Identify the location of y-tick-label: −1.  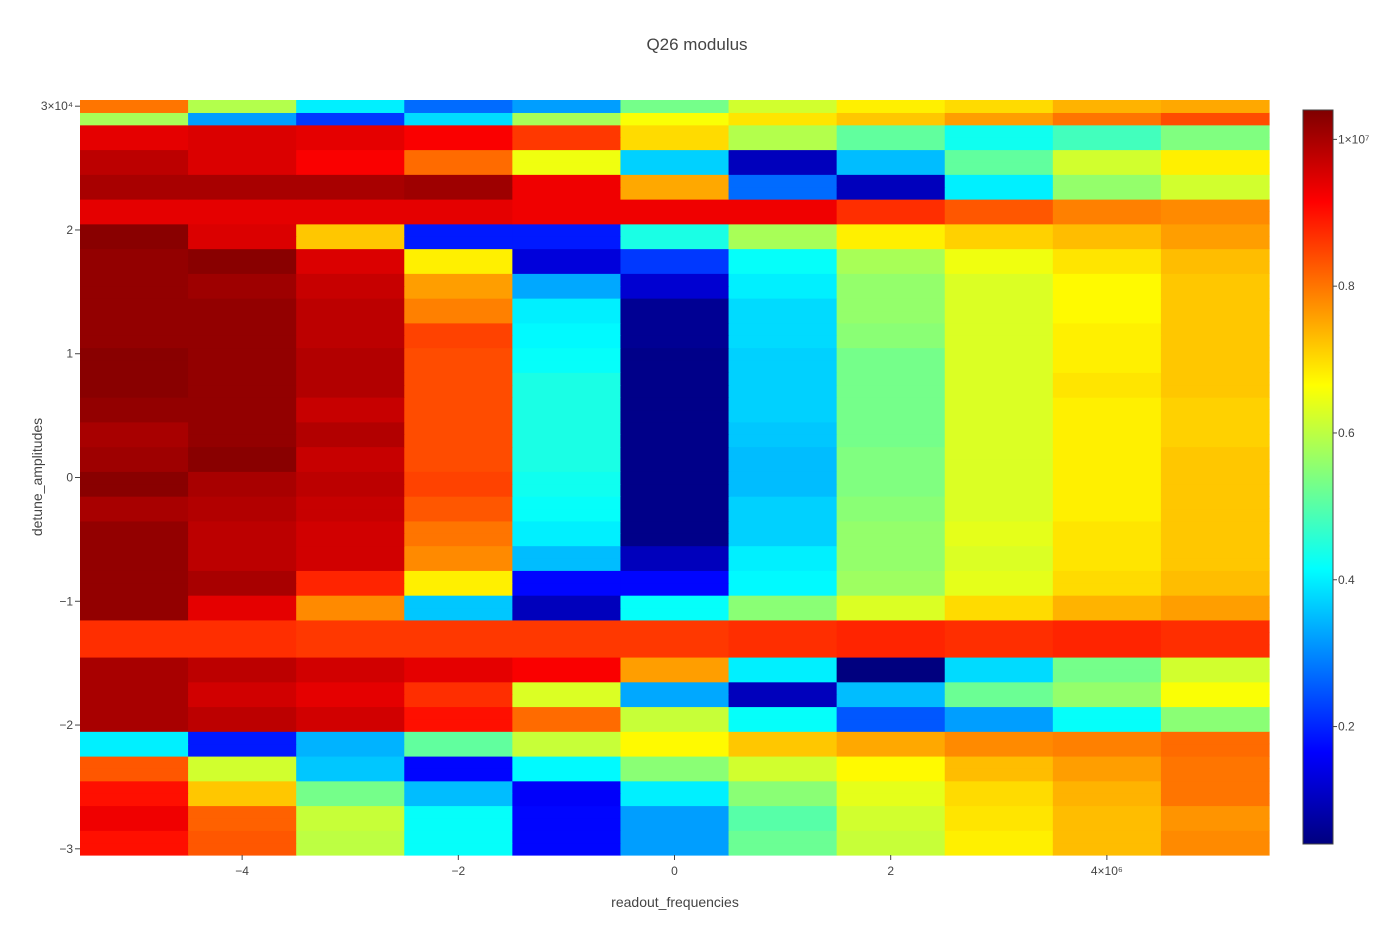
(66, 601).